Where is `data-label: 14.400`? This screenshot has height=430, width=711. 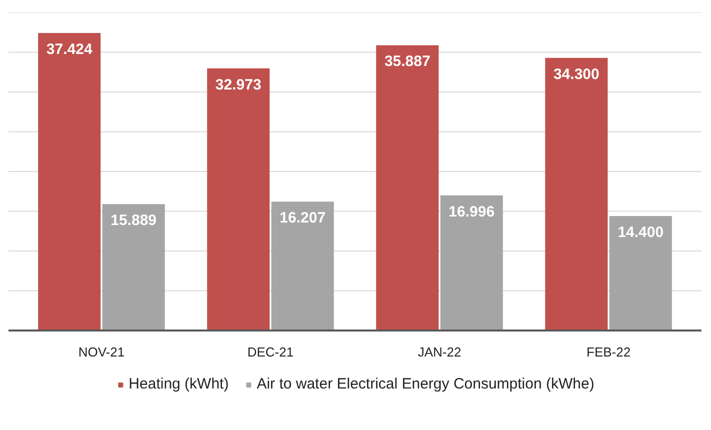 data-label: 14.400 is located at coordinates (641, 233).